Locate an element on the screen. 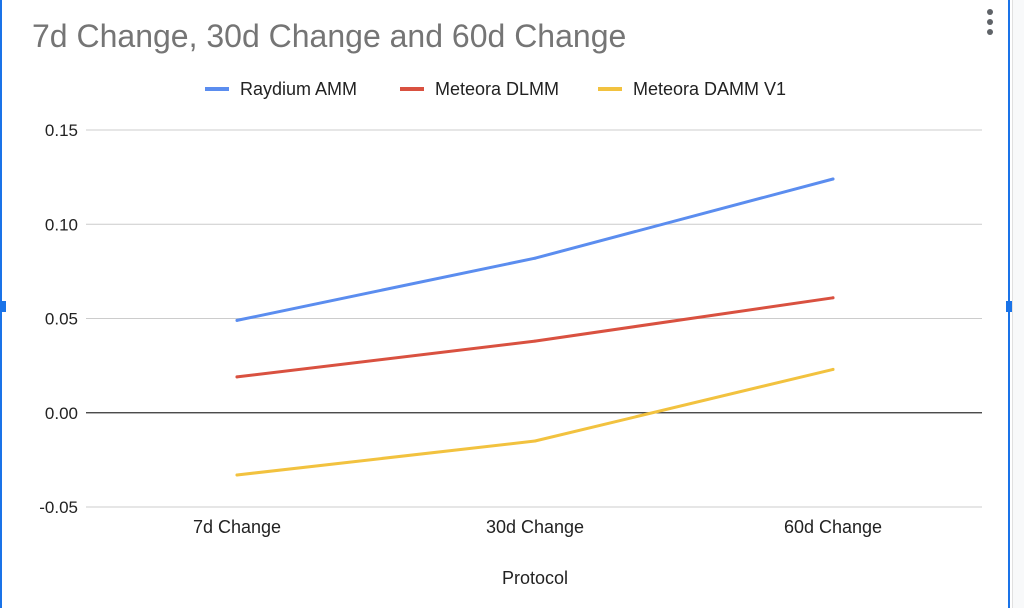 The image size is (1024, 608). legend-label: Raydium AMM is located at coordinates (298, 89).